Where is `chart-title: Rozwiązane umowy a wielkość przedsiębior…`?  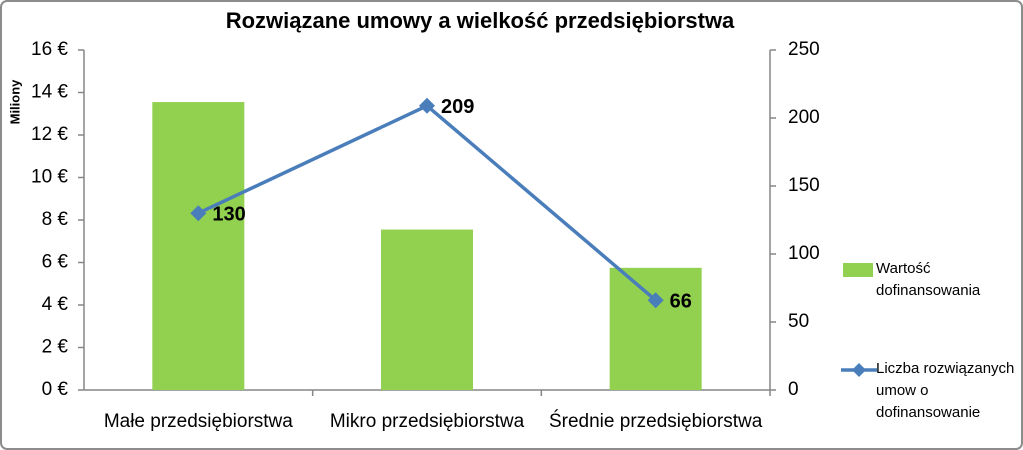
chart-title: Rozwiązane umowy a wielkość przedsiębior… is located at coordinates (480, 20).